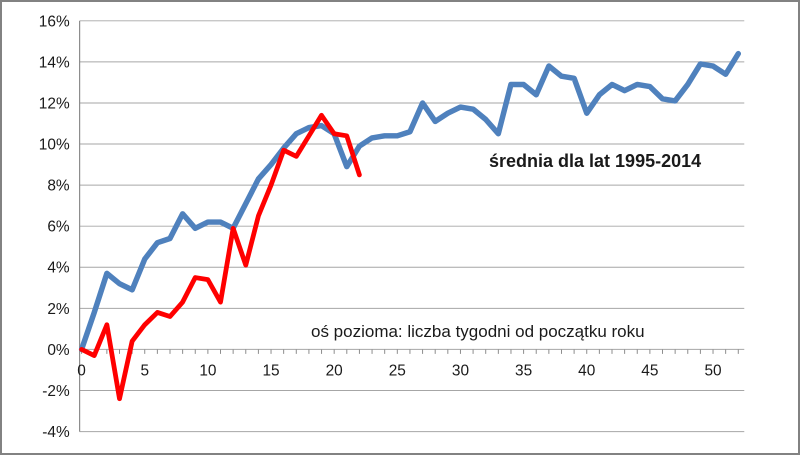 The width and height of the screenshot is (800, 455). Describe the element at coordinates (58, 186) in the screenshot. I see `y-tick-label: 8%` at that location.